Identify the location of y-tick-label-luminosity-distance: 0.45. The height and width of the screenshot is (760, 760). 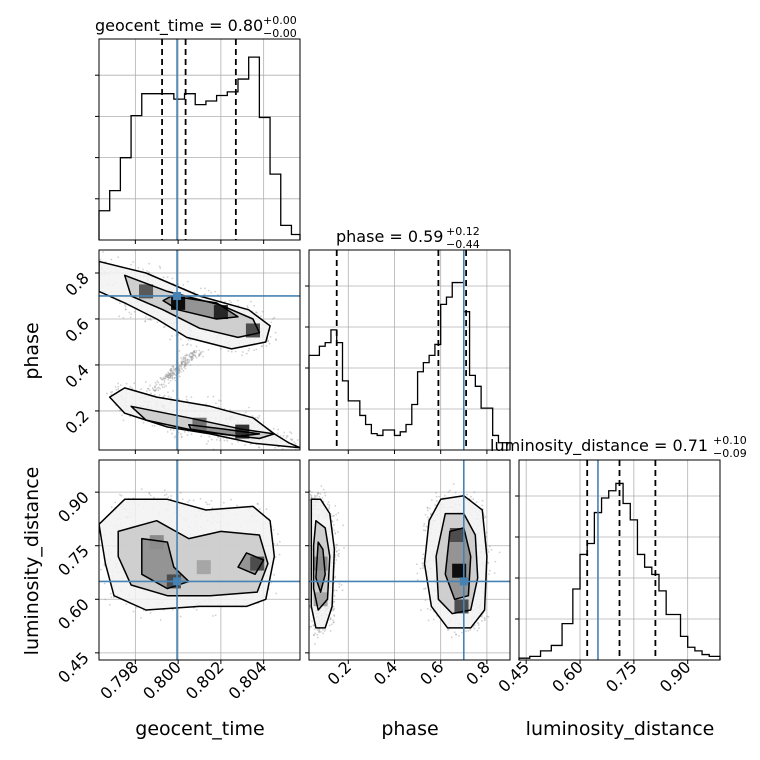
(73, 667).